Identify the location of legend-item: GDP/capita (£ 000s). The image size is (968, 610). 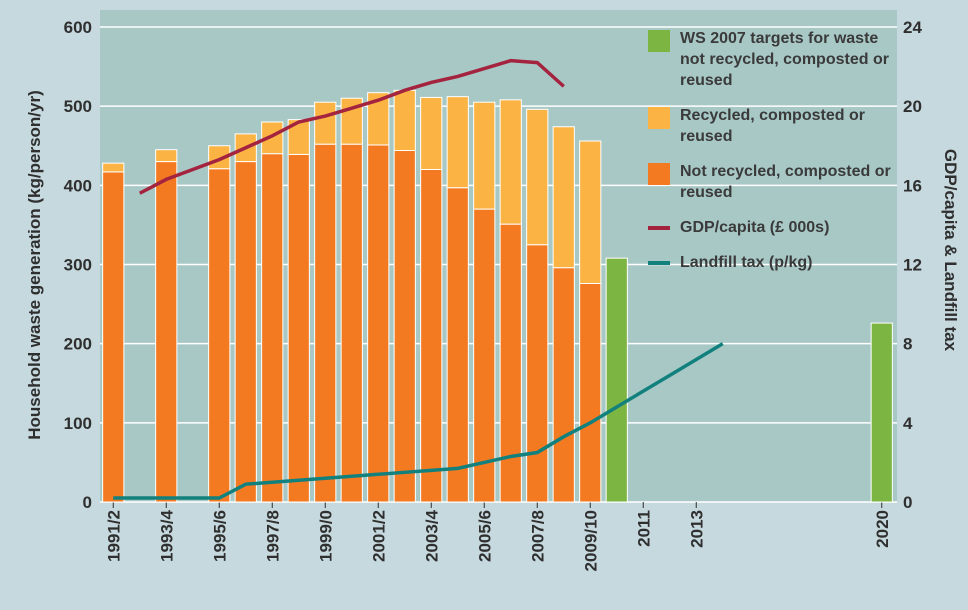
(770, 227).